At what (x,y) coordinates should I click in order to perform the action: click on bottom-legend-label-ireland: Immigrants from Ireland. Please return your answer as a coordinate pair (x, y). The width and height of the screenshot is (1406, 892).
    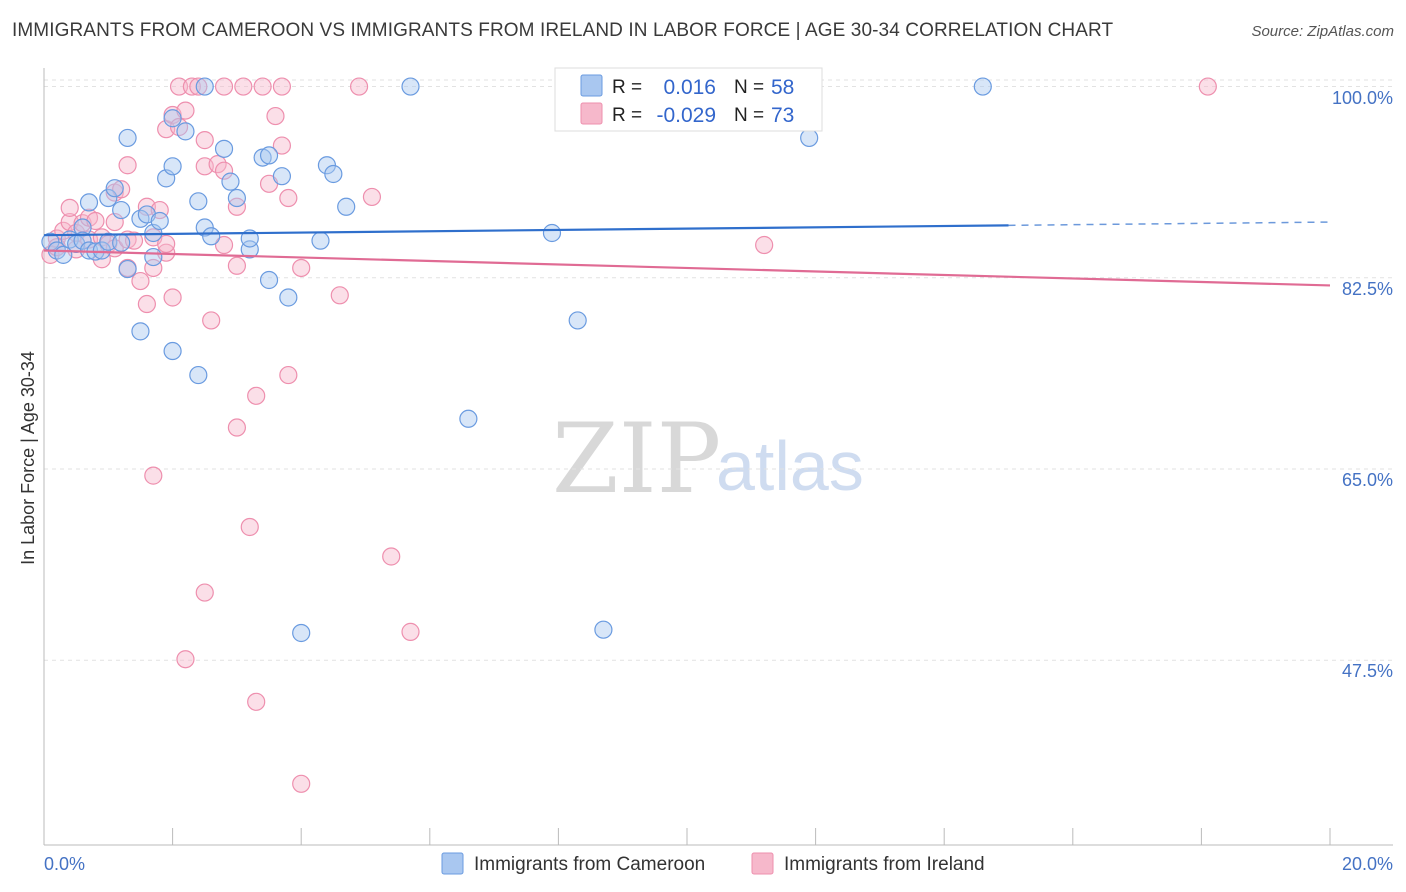
    Looking at the image, I should click on (884, 864).